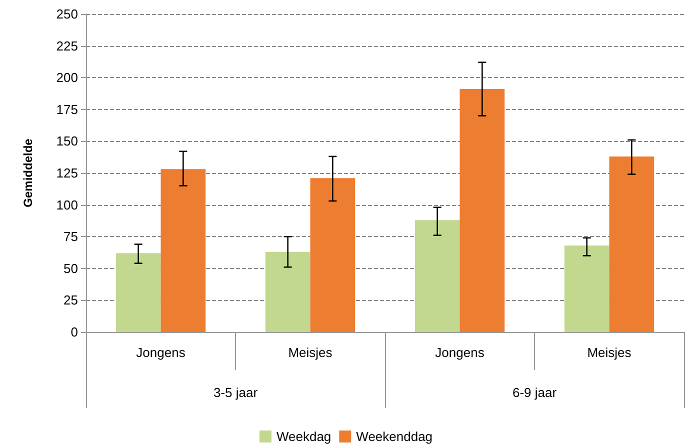 This screenshot has width=692, height=448. What do you see at coordinates (71, 300) in the screenshot?
I see `y-tick-label: 25` at bounding box center [71, 300].